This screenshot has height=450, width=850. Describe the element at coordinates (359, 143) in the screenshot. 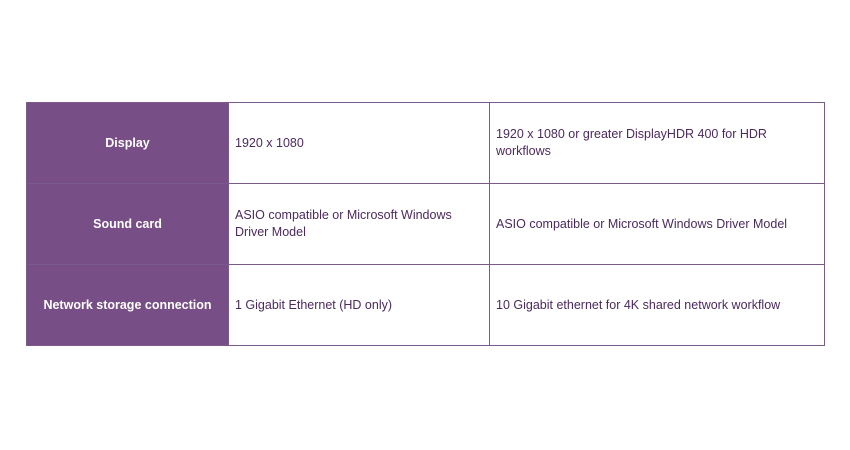

I see `minimum-cell: 1920 x 1080` at that location.